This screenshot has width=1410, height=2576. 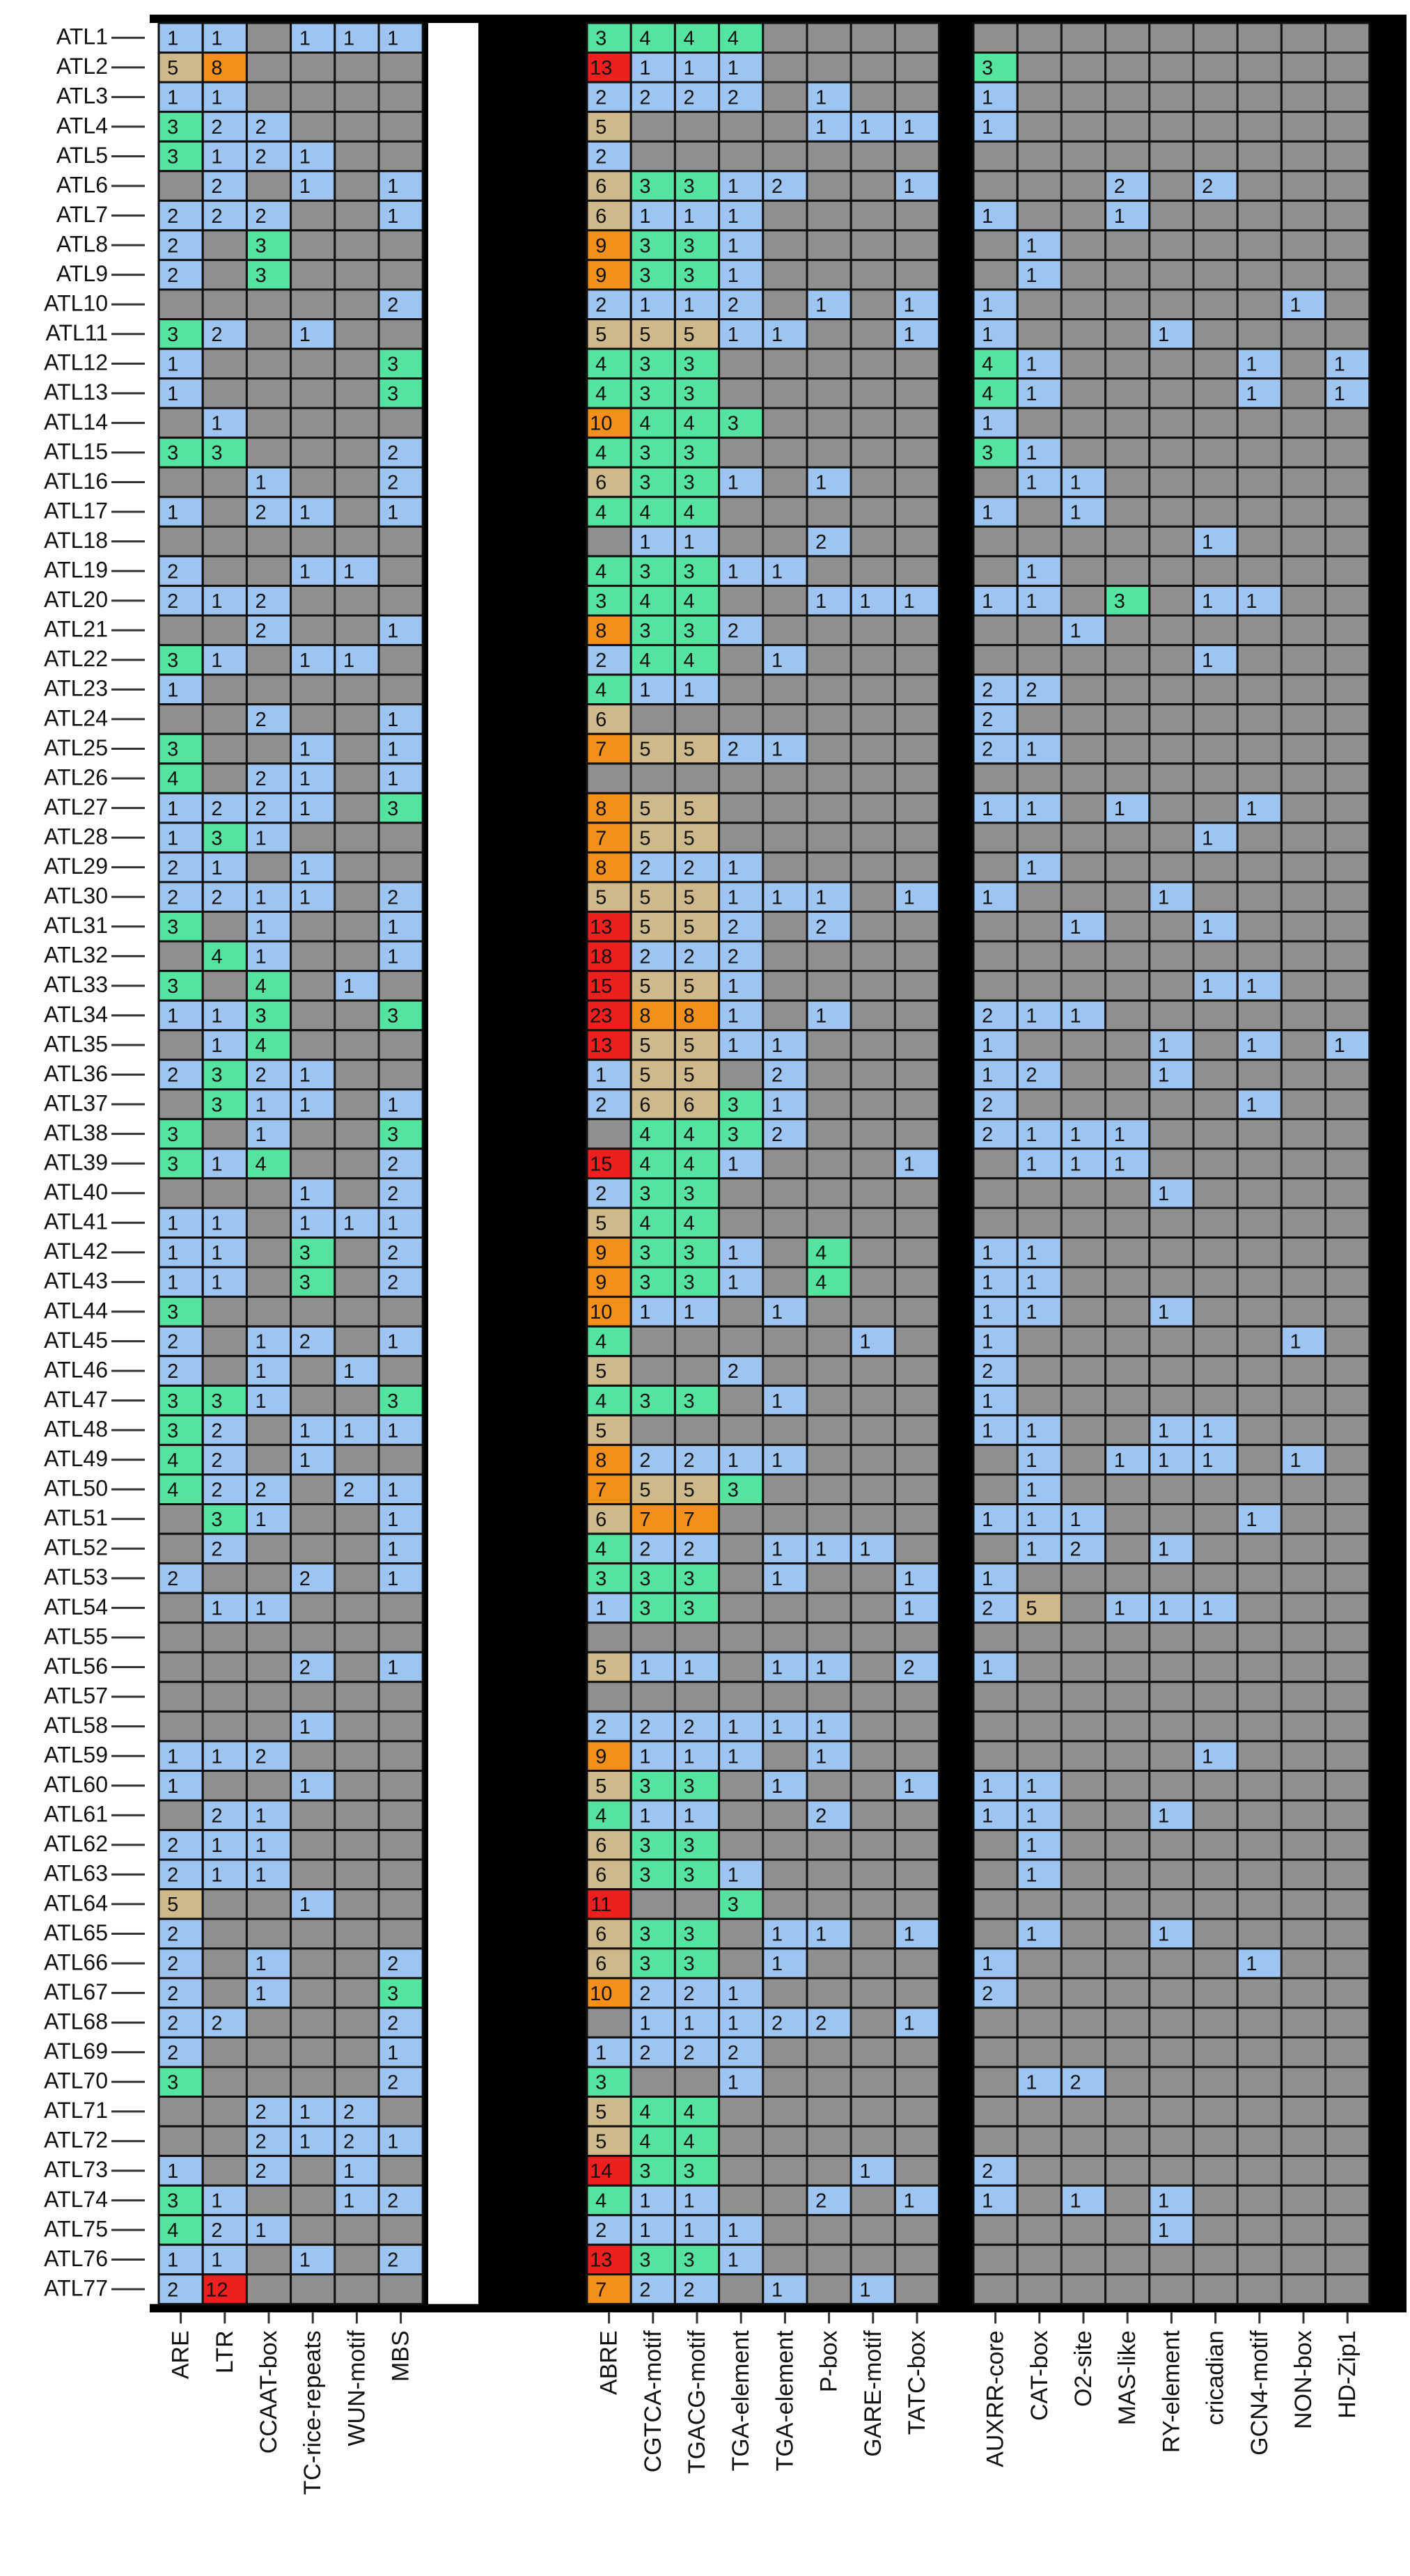 What do you see at coordinates (600, 1223) in the screenshot?
I see `cell-value: 5` at bounding box center [600, 1223].